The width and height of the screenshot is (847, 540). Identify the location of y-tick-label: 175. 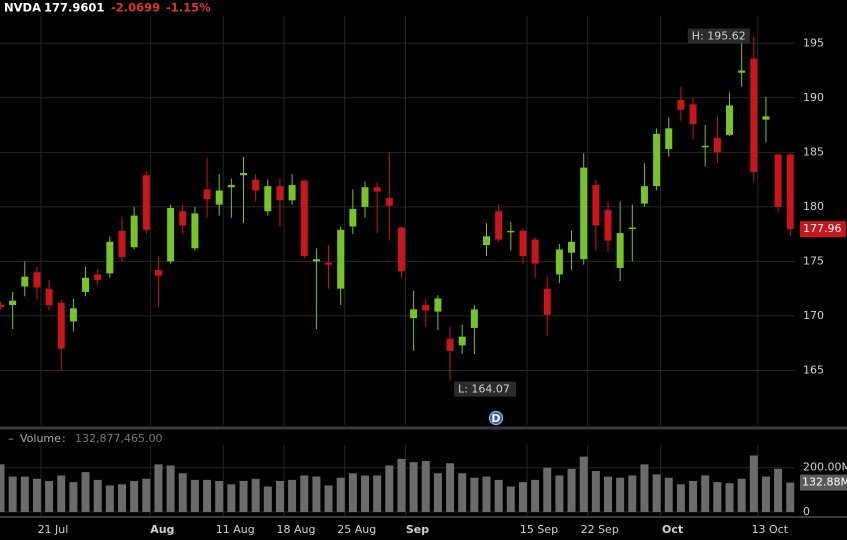
(813, 260).